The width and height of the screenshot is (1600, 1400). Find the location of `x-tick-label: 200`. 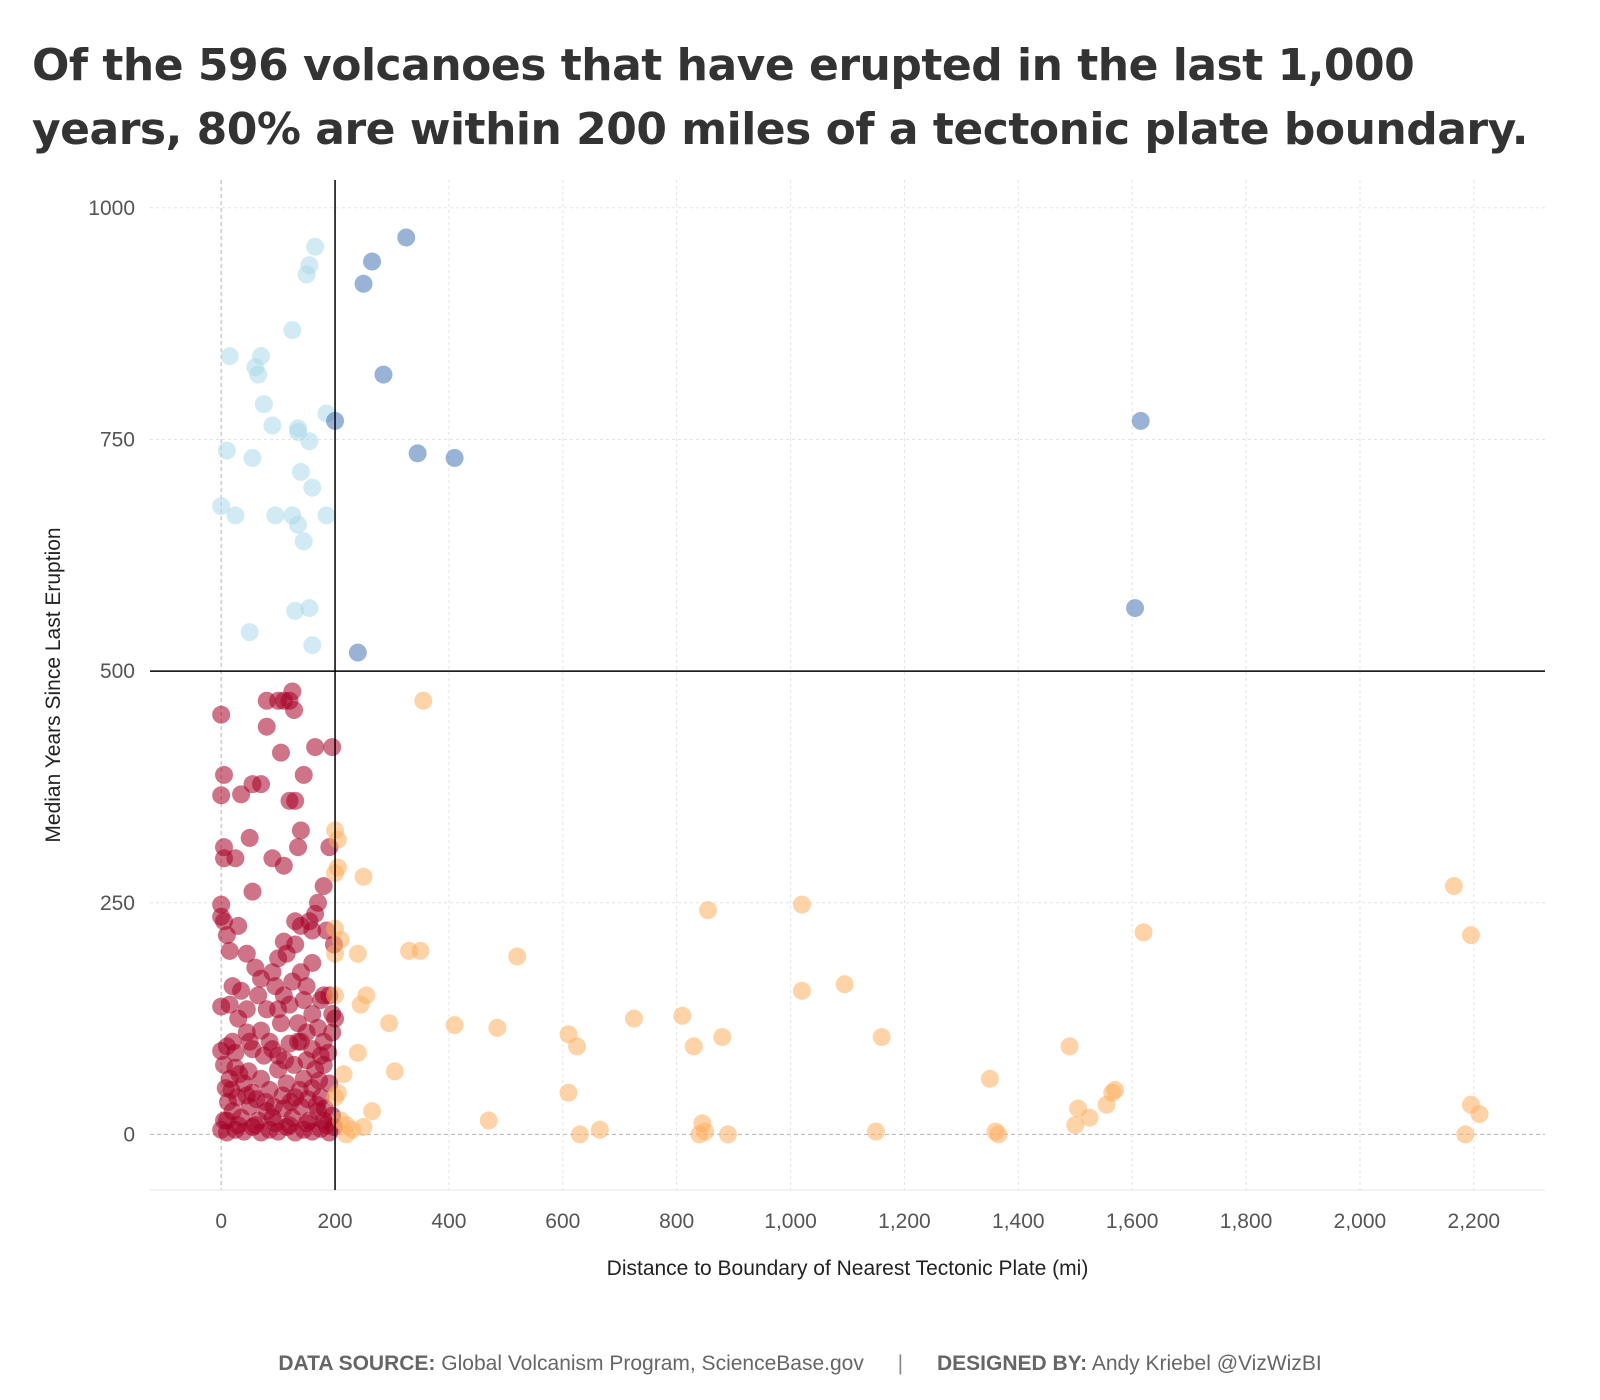

x-tick-label: 200 is located at coordinates (335, 1221).